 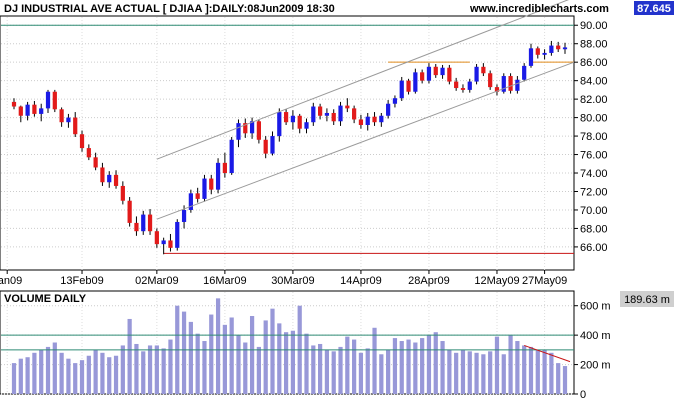 I want to click on date-tick-label: 02Mar09, so click(x=156, y=281).